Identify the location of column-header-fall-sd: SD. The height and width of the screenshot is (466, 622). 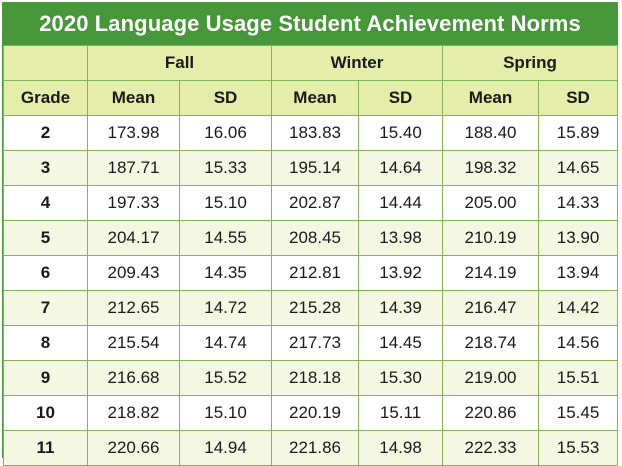
(225, 98).